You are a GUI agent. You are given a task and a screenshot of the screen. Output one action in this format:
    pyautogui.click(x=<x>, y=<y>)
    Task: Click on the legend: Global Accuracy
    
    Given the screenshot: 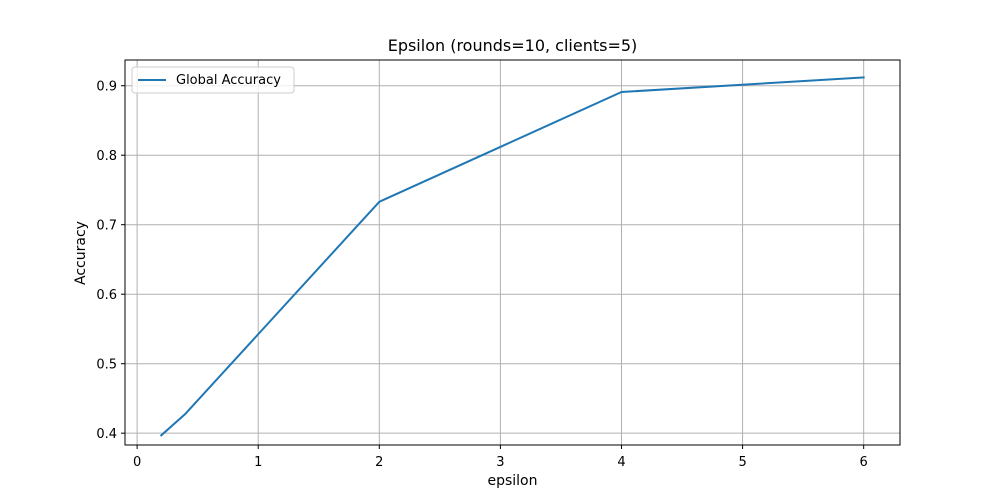 What is the action you would take?
    pyautogui.click(x=213, y=80)
    